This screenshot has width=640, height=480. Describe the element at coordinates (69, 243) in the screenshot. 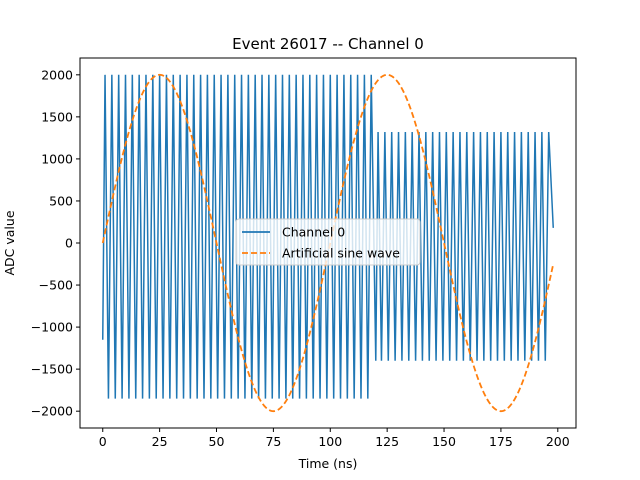

I see `y-tick-label: 0` at that location.